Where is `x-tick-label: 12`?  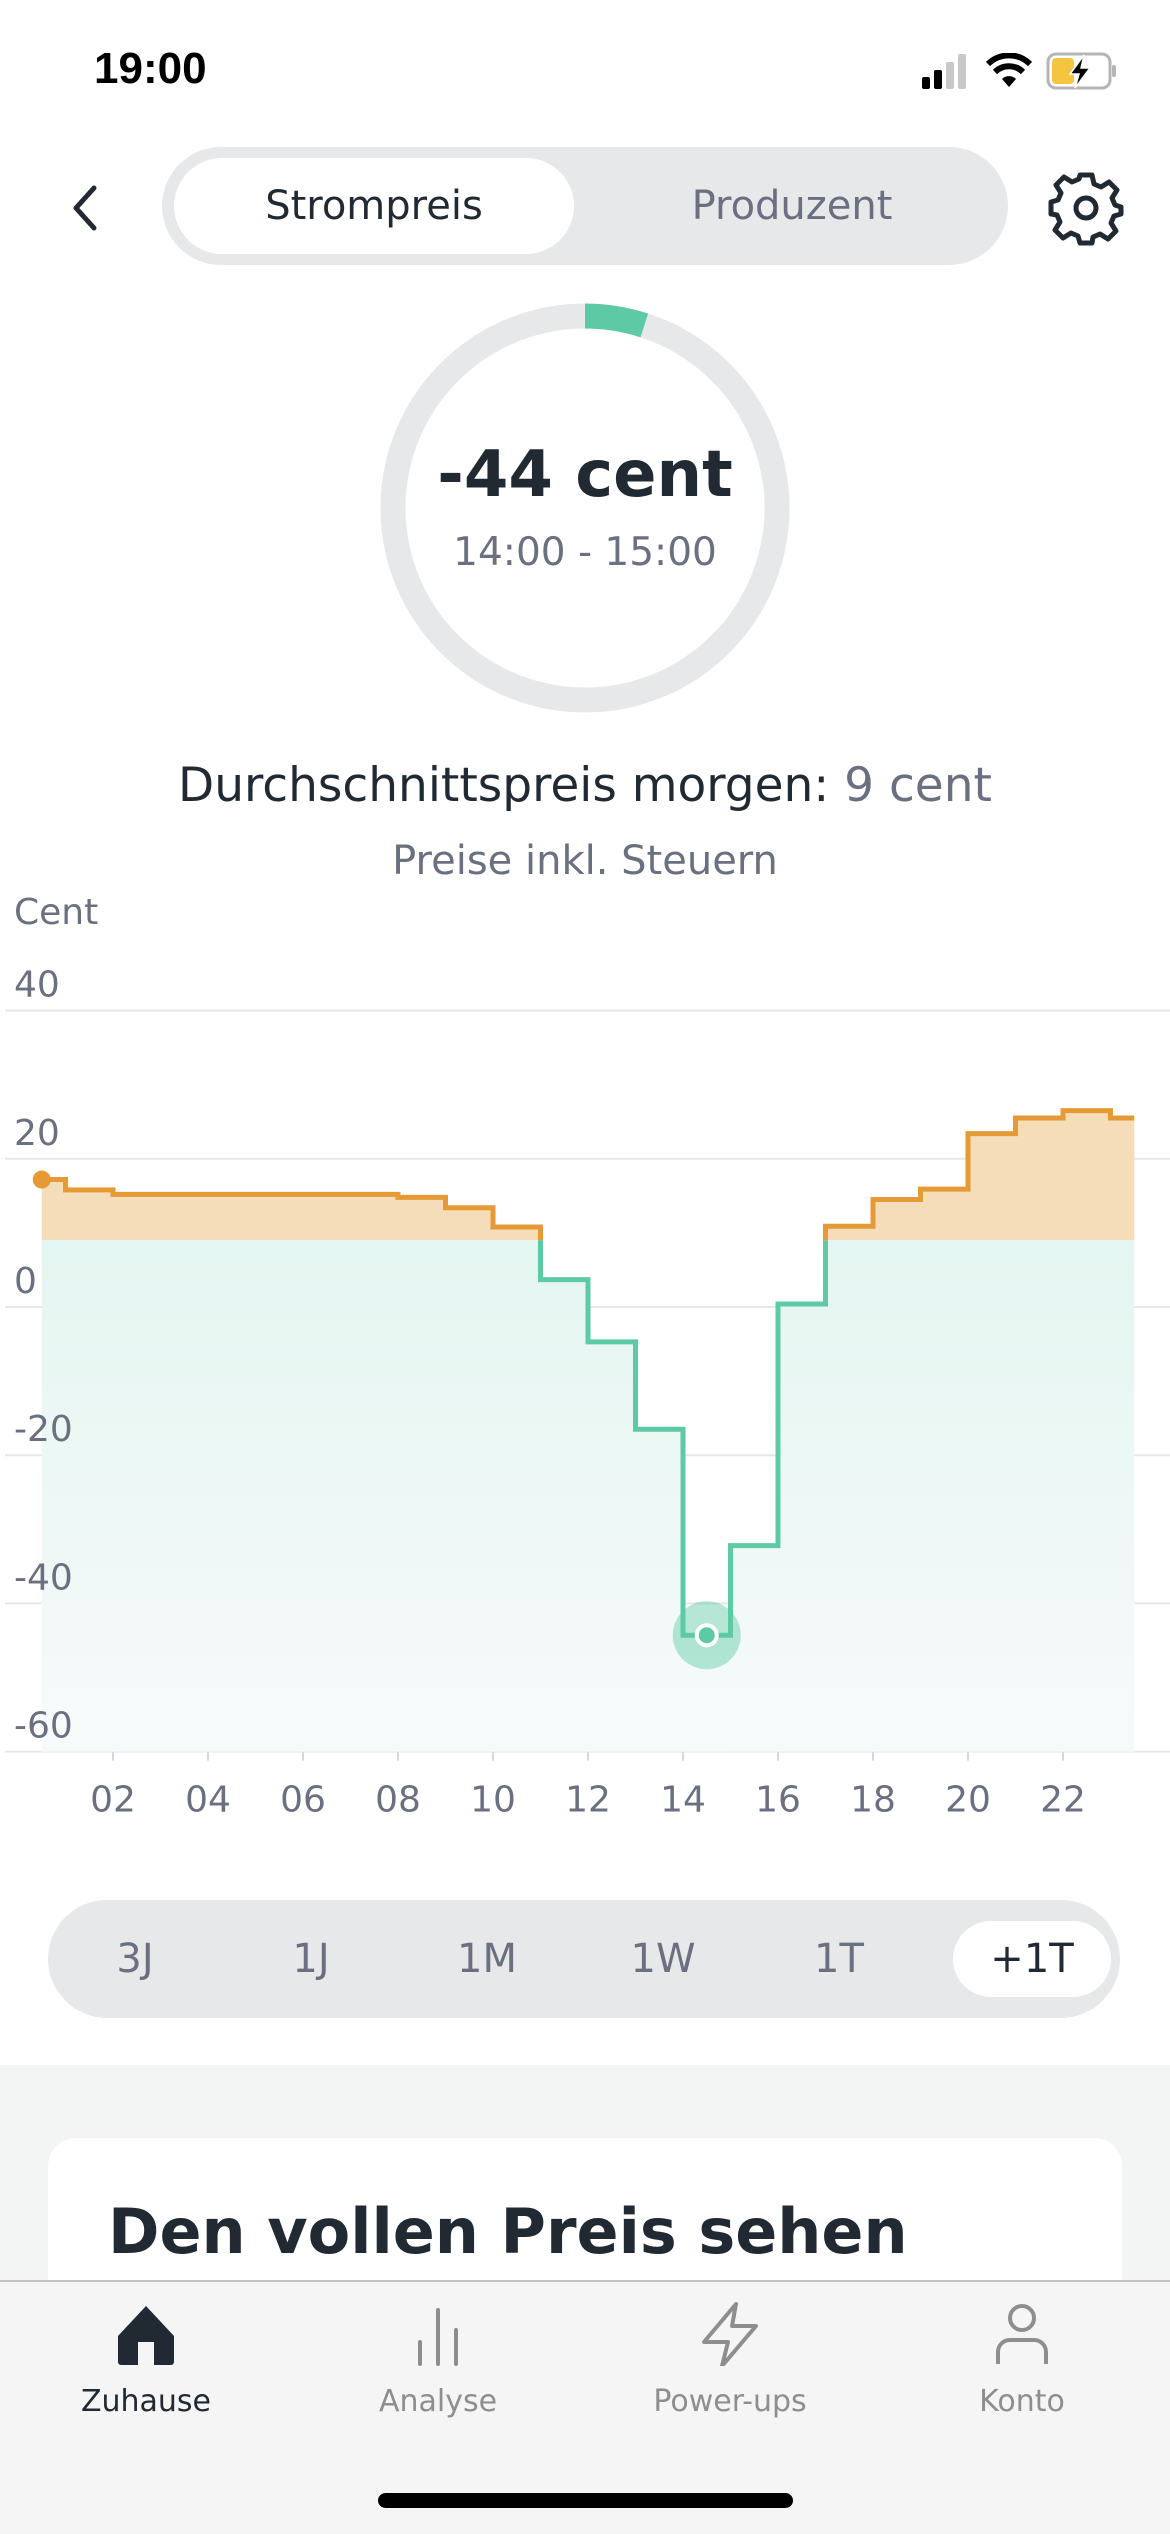 x-tick-label: 12 is located at coordinates (588, 1800).